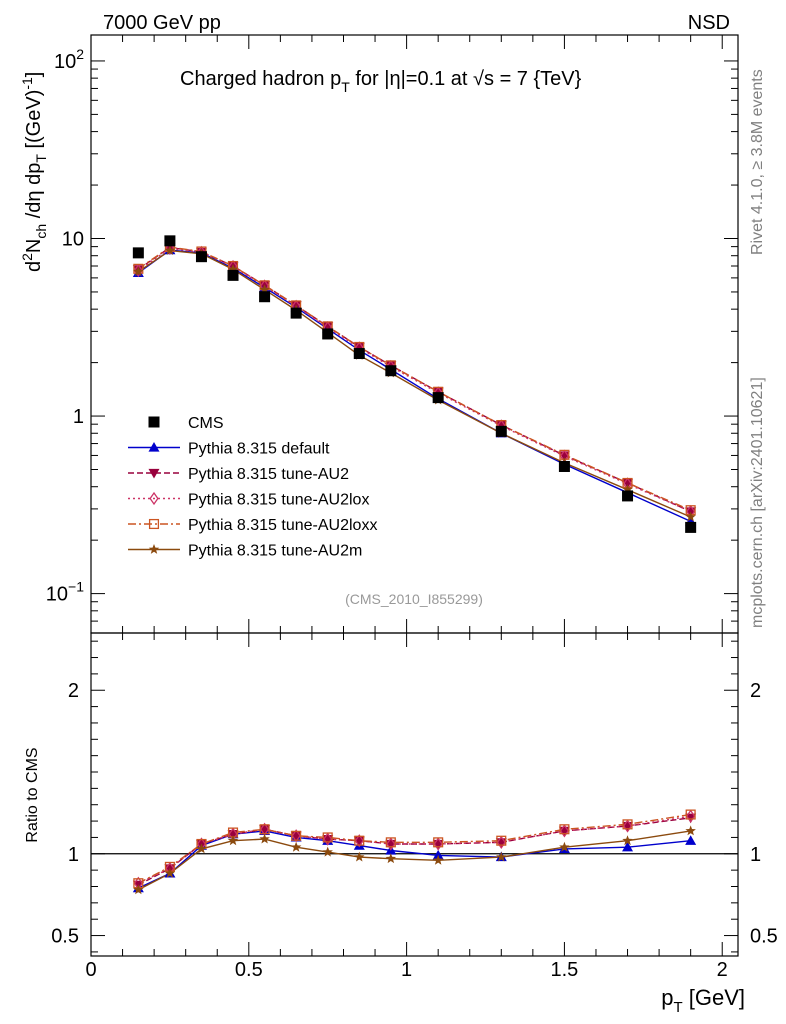 This screenshot has width=786, height=1024. What do you see at coordinates (709, 23) in the screenshot?
I see `header-right: NSD` at bounding box center [709, 23].